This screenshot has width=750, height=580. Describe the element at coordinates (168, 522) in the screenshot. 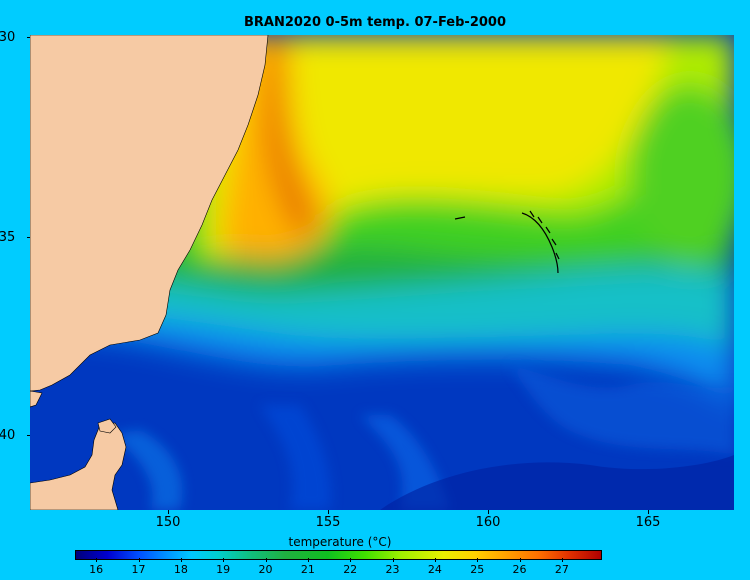

I see `x-tick-label: 150` at that location.